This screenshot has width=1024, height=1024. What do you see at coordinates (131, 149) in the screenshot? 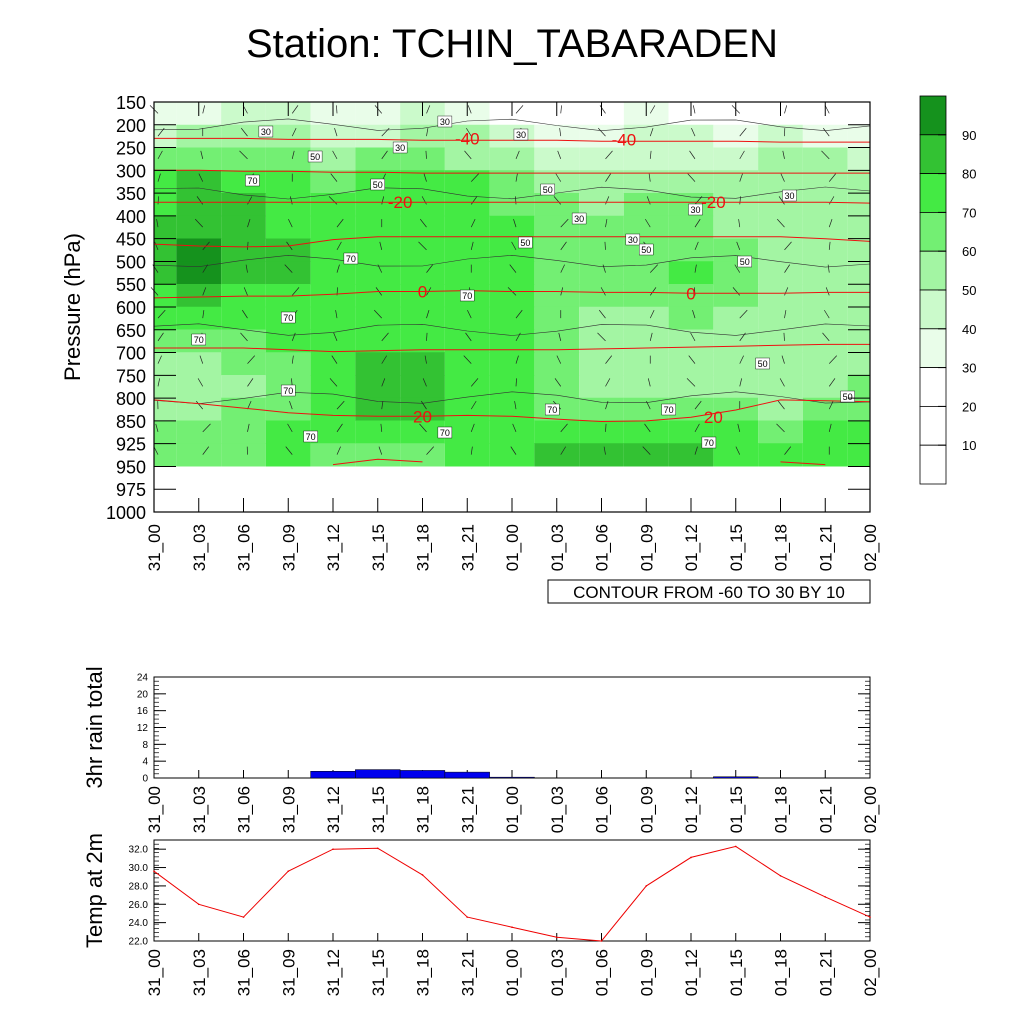
I see `pressure-tick-label: 250` at bounding box center [131, 149].